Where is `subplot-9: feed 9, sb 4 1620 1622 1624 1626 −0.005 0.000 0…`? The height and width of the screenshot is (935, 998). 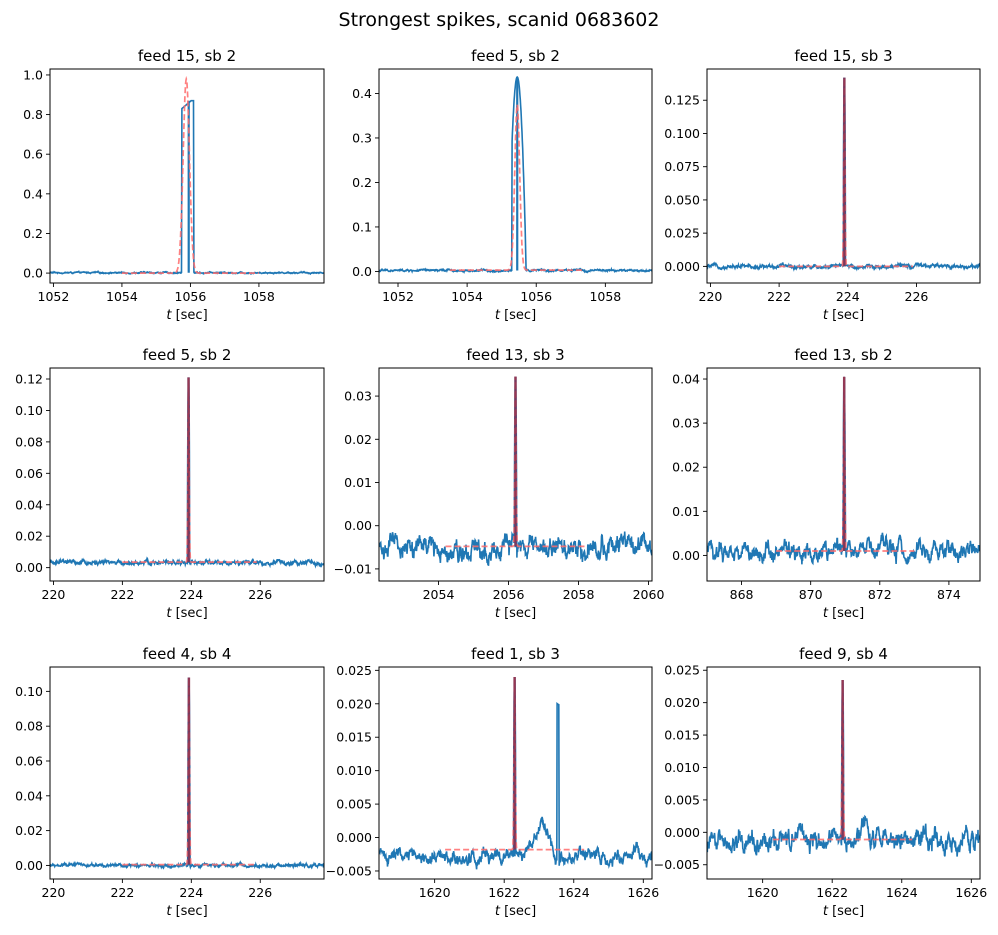
subplot-9: feed 9, sb 4 1620 1622 1624 1626 −0.005 0.000 0… is located at coordinates (821, 782).